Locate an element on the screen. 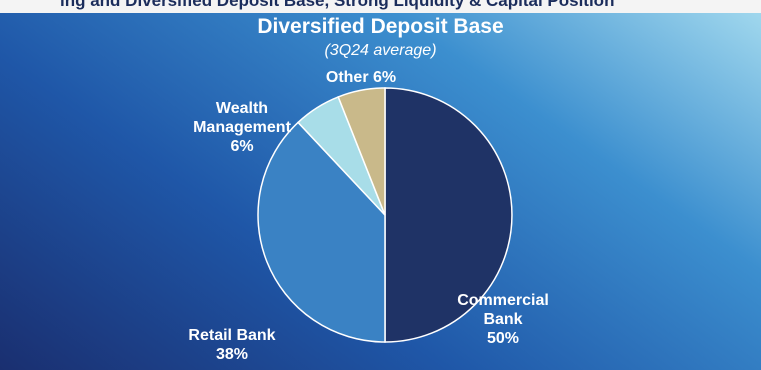  slice-retail-bank is located at coordinates (321, 232).